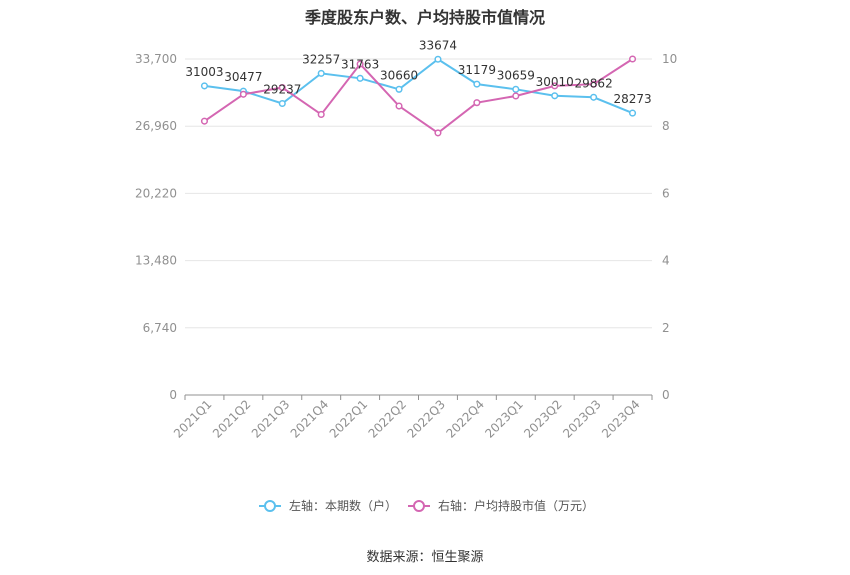 This screenshot has height=575, width=850. Describe the element at coordinates (160, 328) in the screenshot. I see `y-left-tick-label: 6,740` at that location.